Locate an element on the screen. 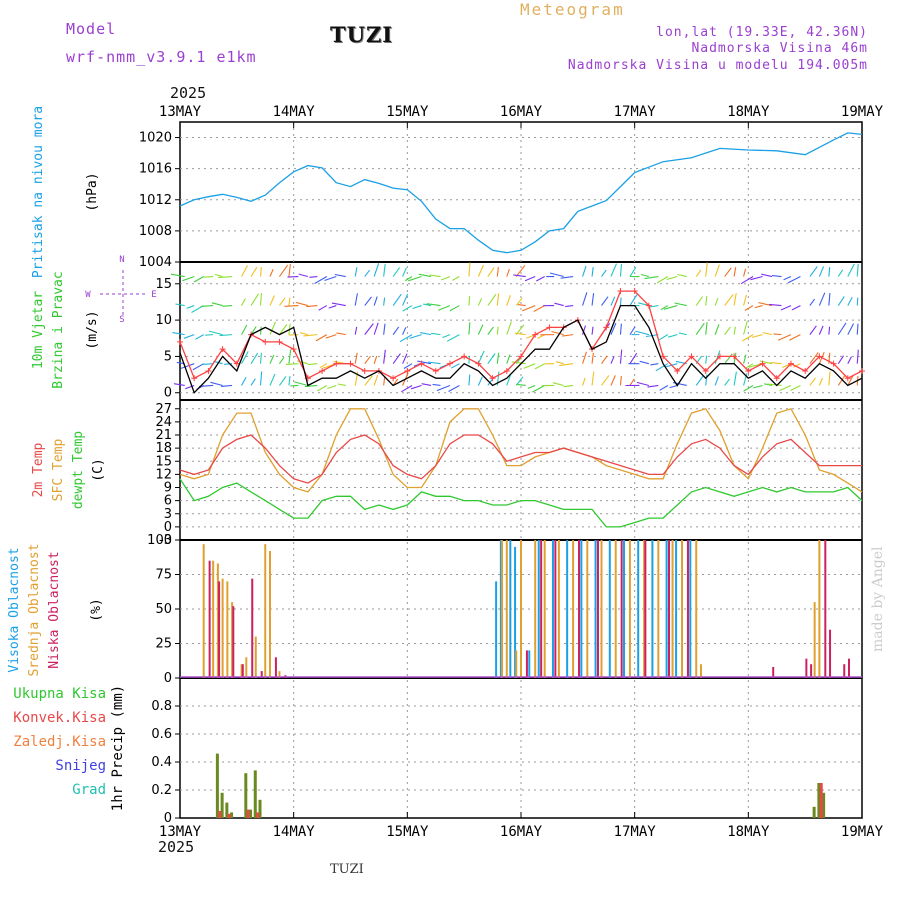 This screenshot has height=900, width=900. date-label-bottom: 15MAY is located at coordinates (407, 832).